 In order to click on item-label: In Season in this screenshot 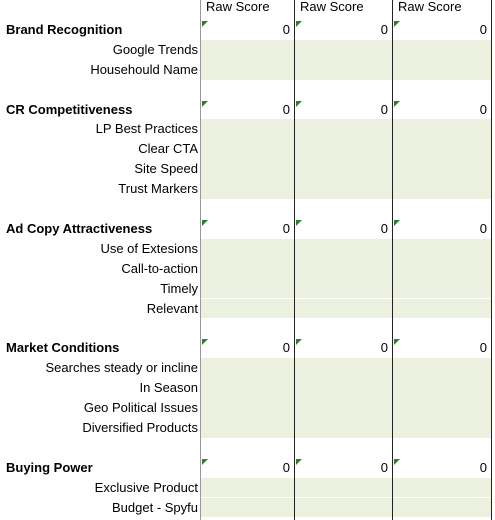, I will do `click(168, 388)`.